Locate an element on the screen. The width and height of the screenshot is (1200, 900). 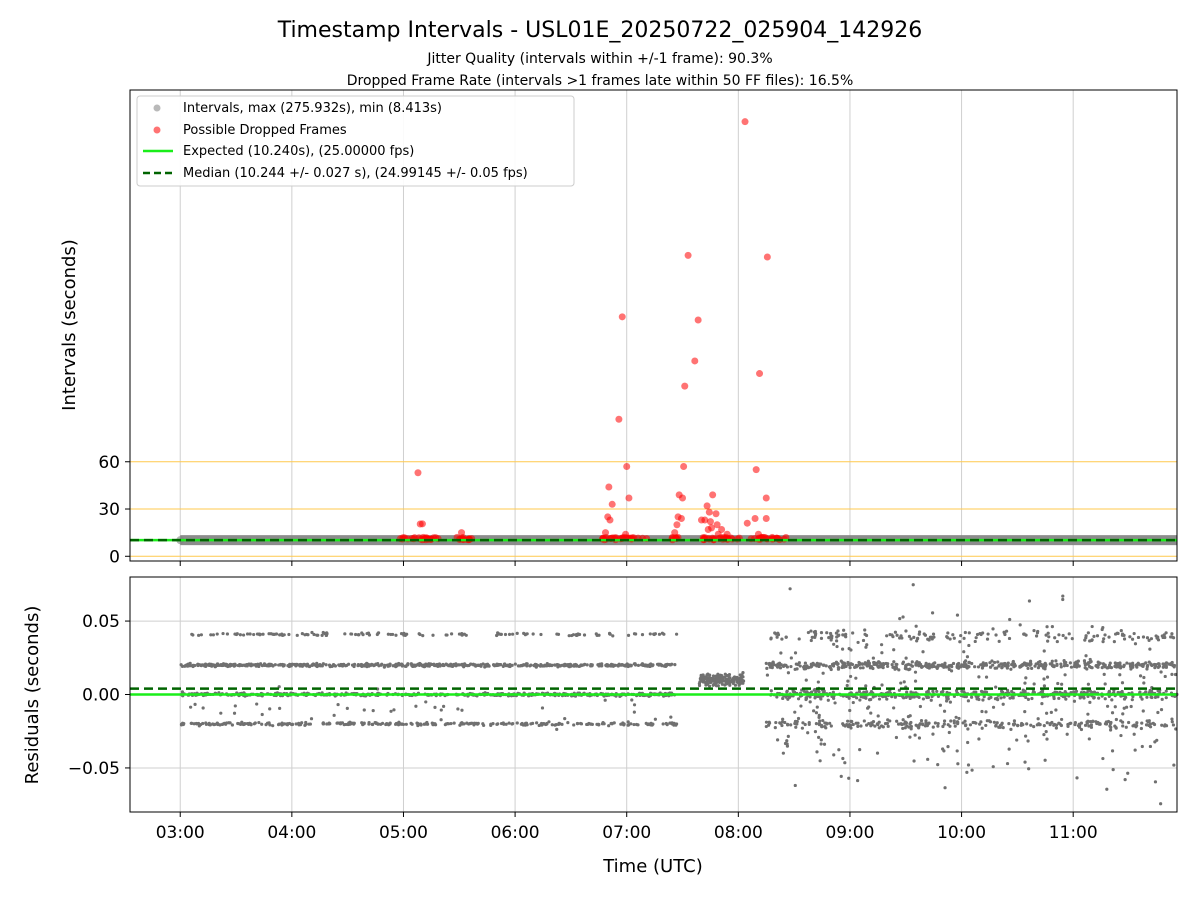
legend-dropped-marker is located at coordinates (157, 130).